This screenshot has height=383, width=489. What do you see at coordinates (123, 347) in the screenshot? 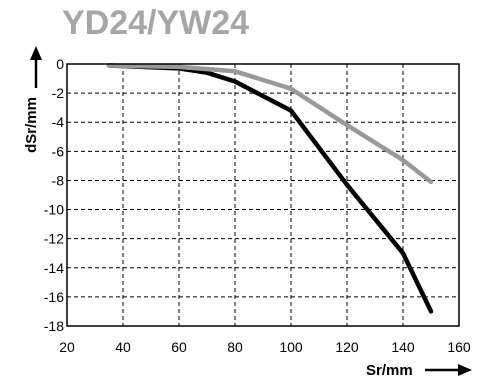
I see `x-tick-label: 40` at bounding box center [123, 347].